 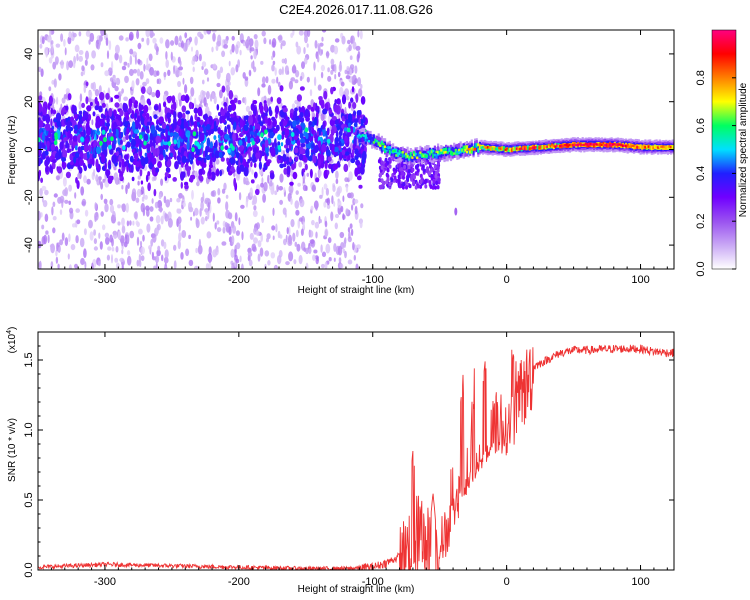 What do you see at coordinates (105, 140) in the screenshot?
I see `band-hotspot` at bounding box center [105, 140].